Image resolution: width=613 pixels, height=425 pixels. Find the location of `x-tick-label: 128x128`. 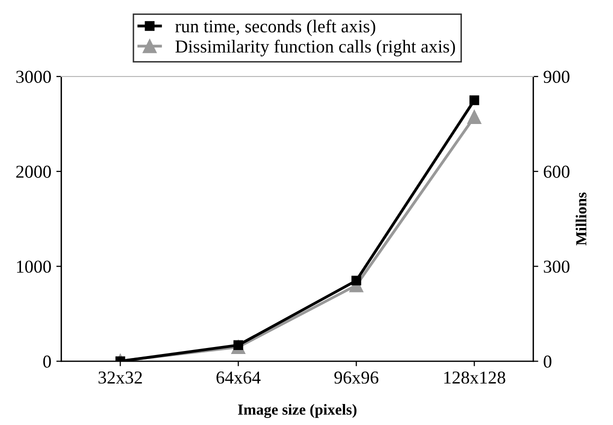

x-tick-label: 128x128 is located at coordinates (475, 377).